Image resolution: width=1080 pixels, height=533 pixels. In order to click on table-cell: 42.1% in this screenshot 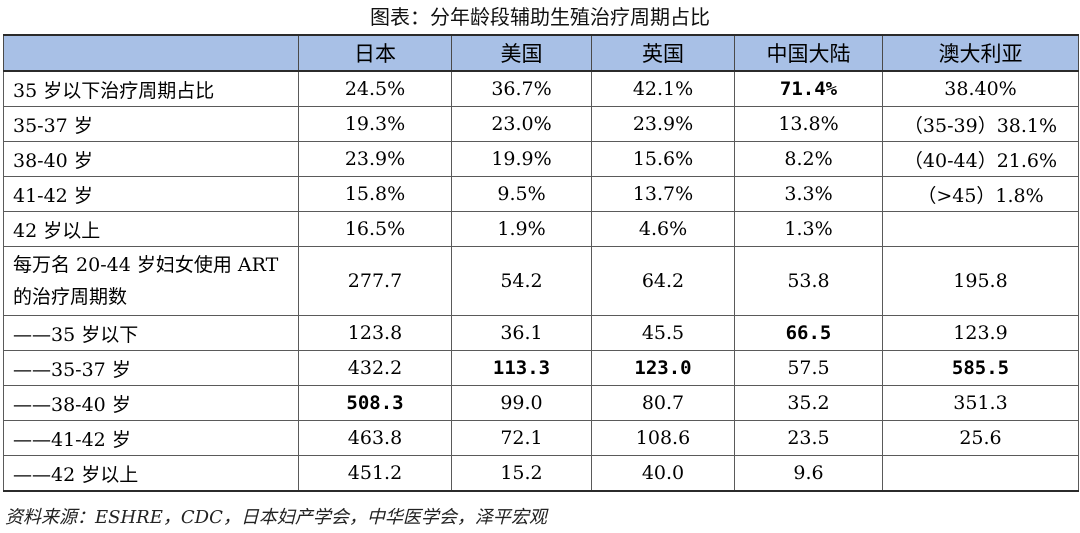, I will do `click(663, 88)`.